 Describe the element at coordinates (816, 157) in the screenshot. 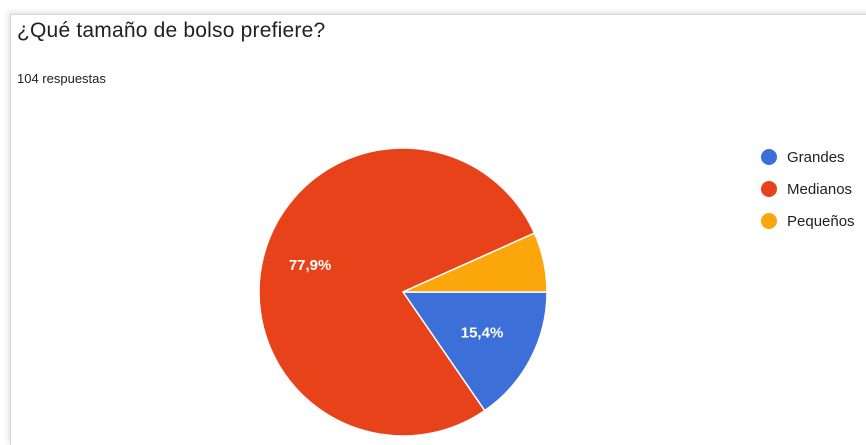

I see `legend-label-grandes: Grandes` at that location.